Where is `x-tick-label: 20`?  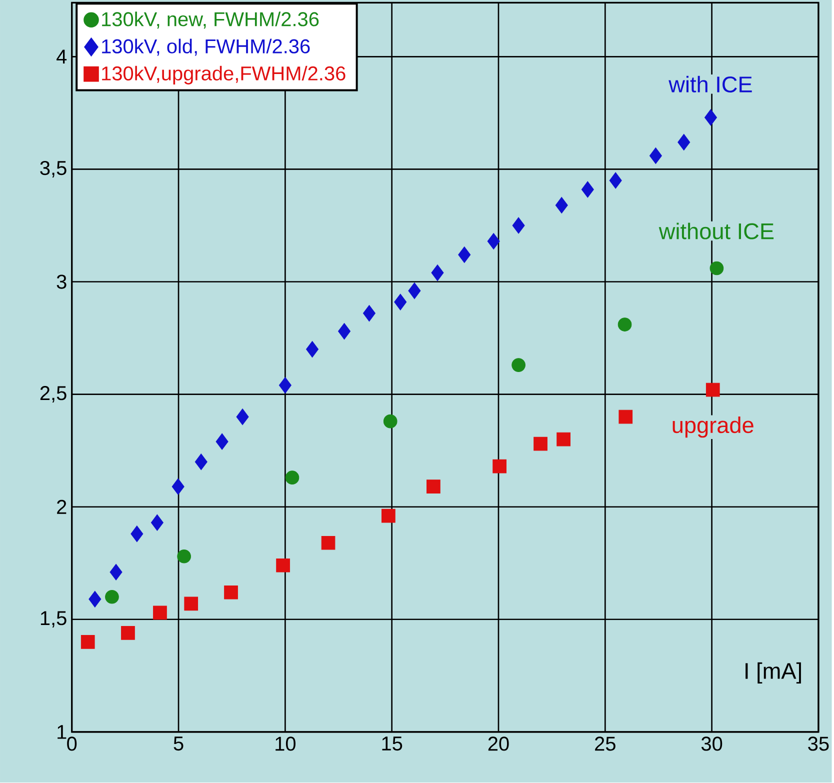
x-tick-label: 20 is located at coordinates (498, 744).